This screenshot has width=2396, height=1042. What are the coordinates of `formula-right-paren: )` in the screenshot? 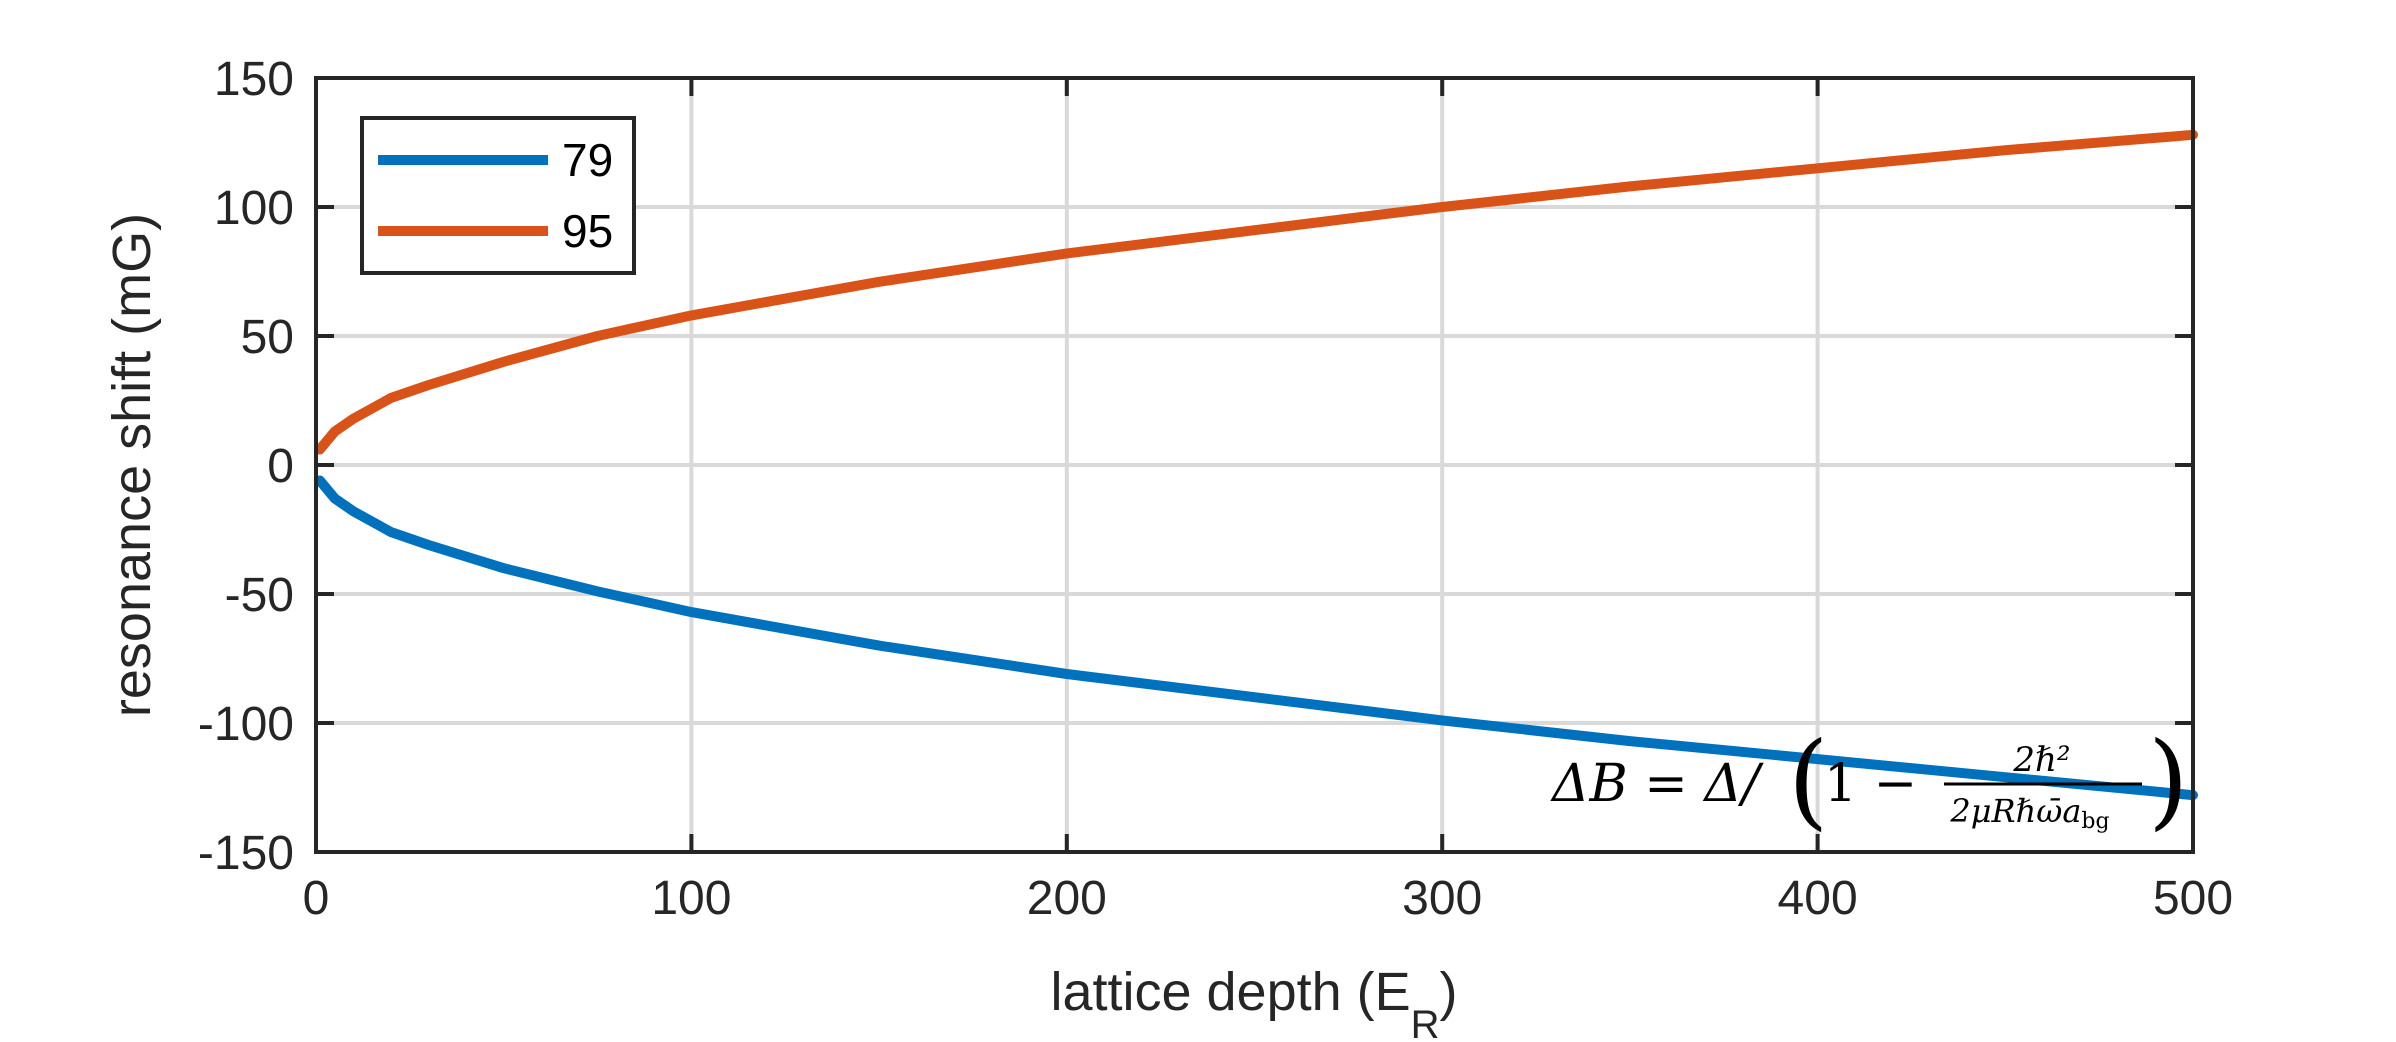 It's located at (2168, 780).